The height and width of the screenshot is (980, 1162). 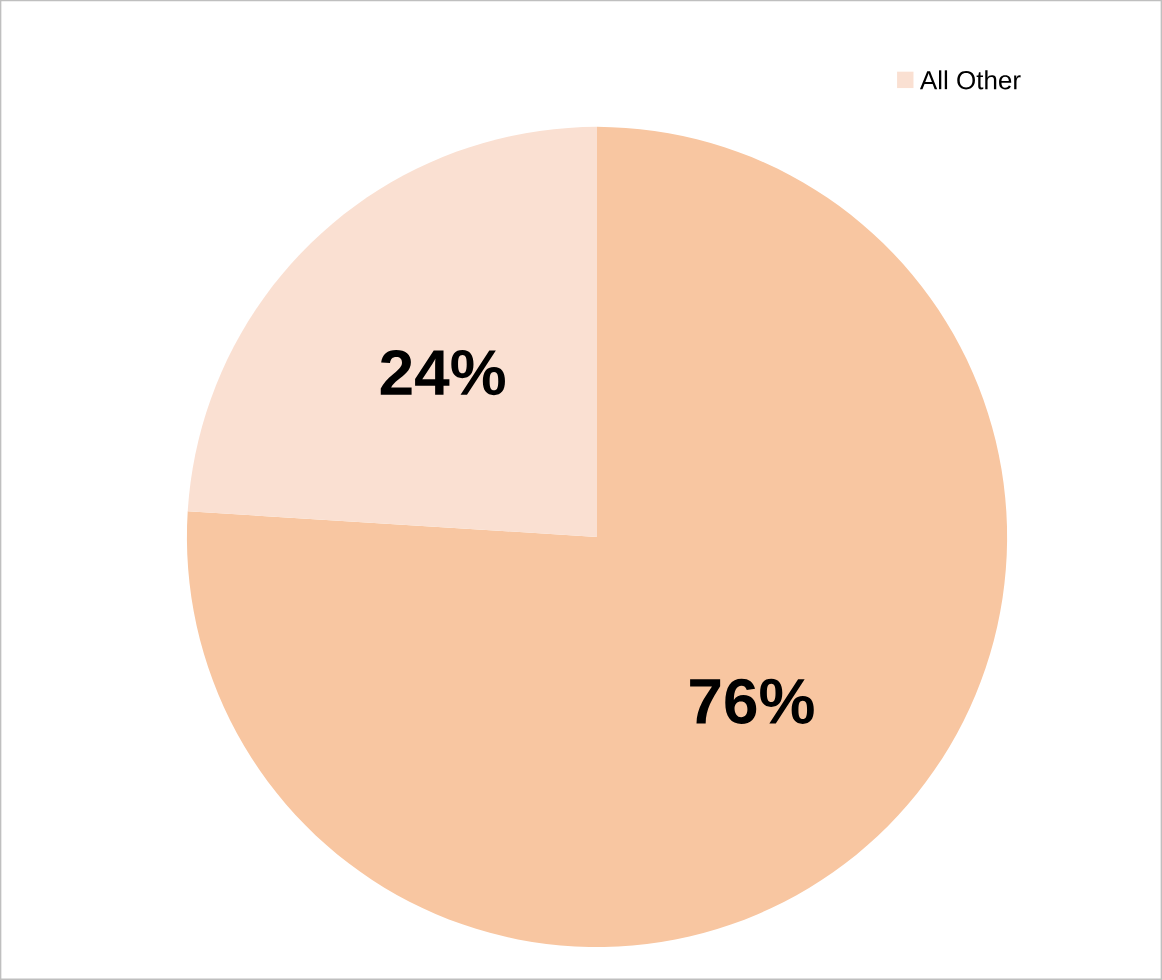 What do you see at coordinates (970, 80) in the screenshot?
I see `legend-label: All Other` at bounding box center [970, 80].